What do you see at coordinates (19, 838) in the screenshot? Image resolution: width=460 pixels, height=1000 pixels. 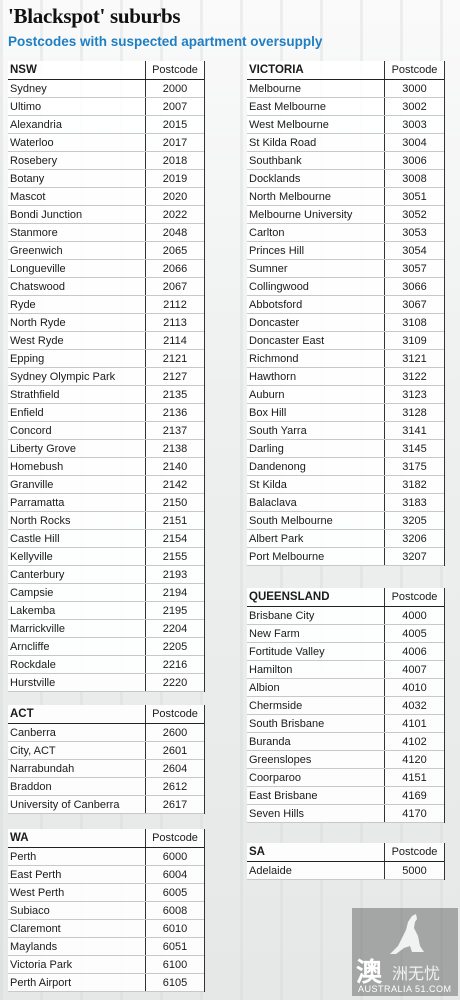 I see `state-heading: WA` at bounding box center [19, 838].